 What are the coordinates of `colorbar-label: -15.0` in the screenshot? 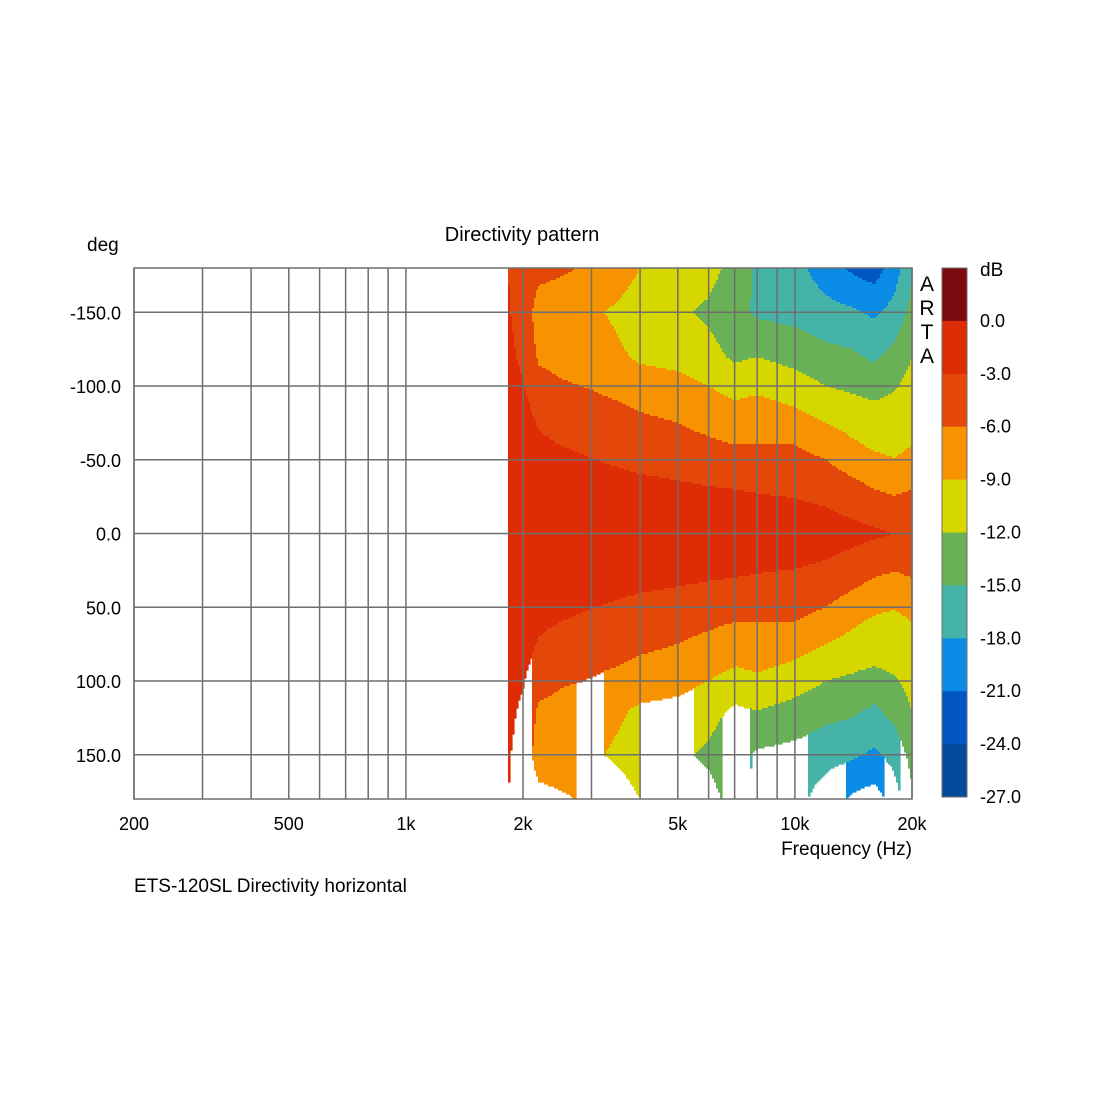 It's located at (1000, 585).